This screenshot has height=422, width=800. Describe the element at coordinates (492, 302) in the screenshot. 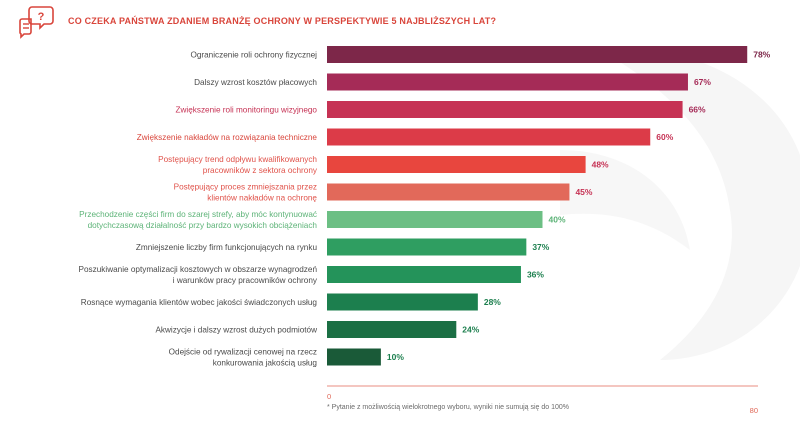

I see `value-label-10: 28%` at that location.